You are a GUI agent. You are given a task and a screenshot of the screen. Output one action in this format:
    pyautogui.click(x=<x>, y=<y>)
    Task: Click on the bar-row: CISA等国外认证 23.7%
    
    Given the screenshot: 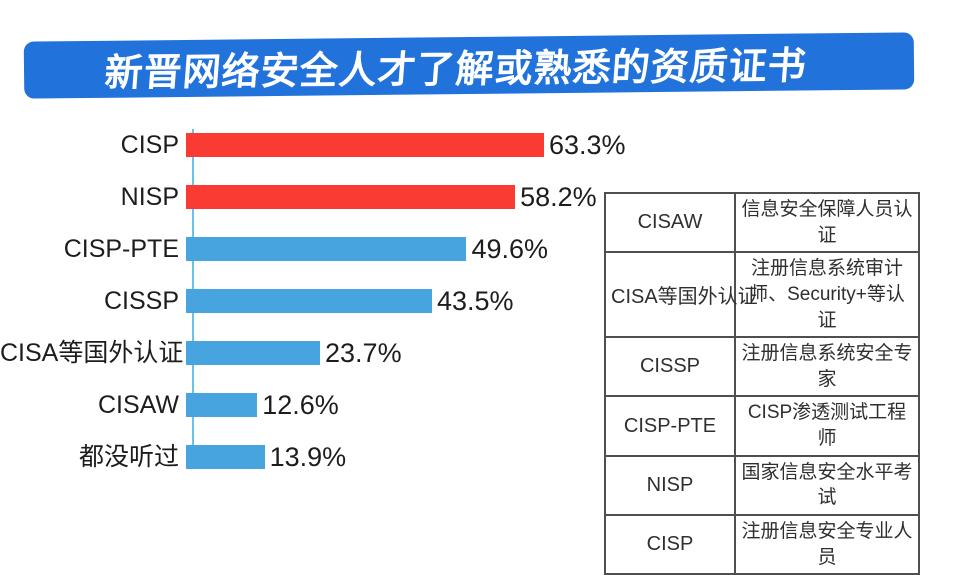 What is the action you would take?
    pyautogui.click(x=201, y=353)
    